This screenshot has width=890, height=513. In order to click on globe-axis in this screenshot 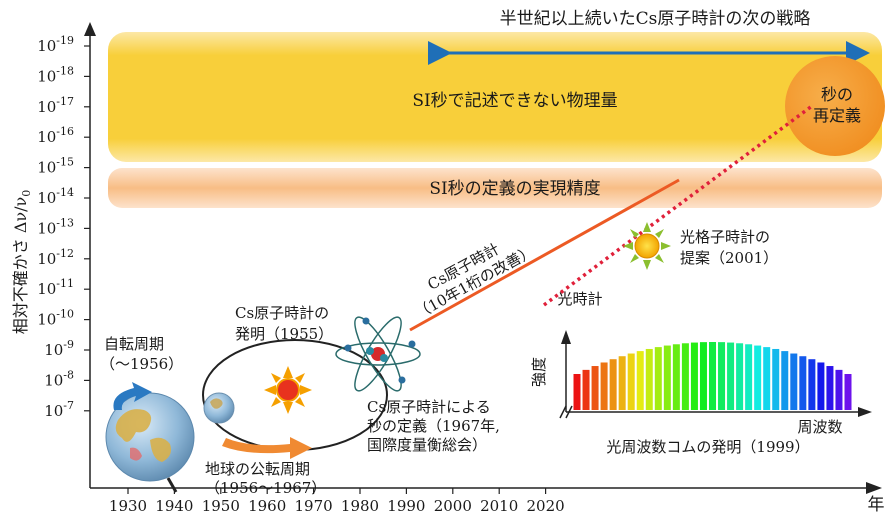, I will do `click(172, 485)`.